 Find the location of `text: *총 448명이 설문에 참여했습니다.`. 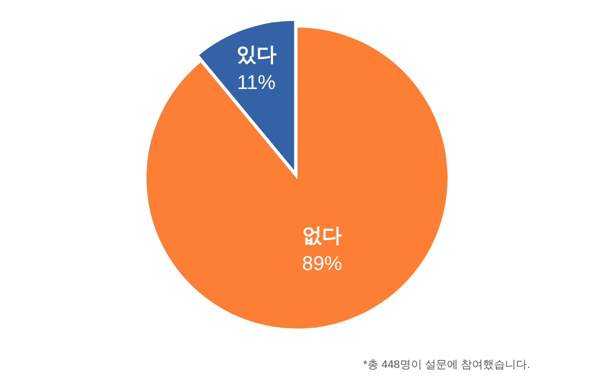

text: *총 448명이 설문에 참여했습니다. is located at coordinates (446, 365).